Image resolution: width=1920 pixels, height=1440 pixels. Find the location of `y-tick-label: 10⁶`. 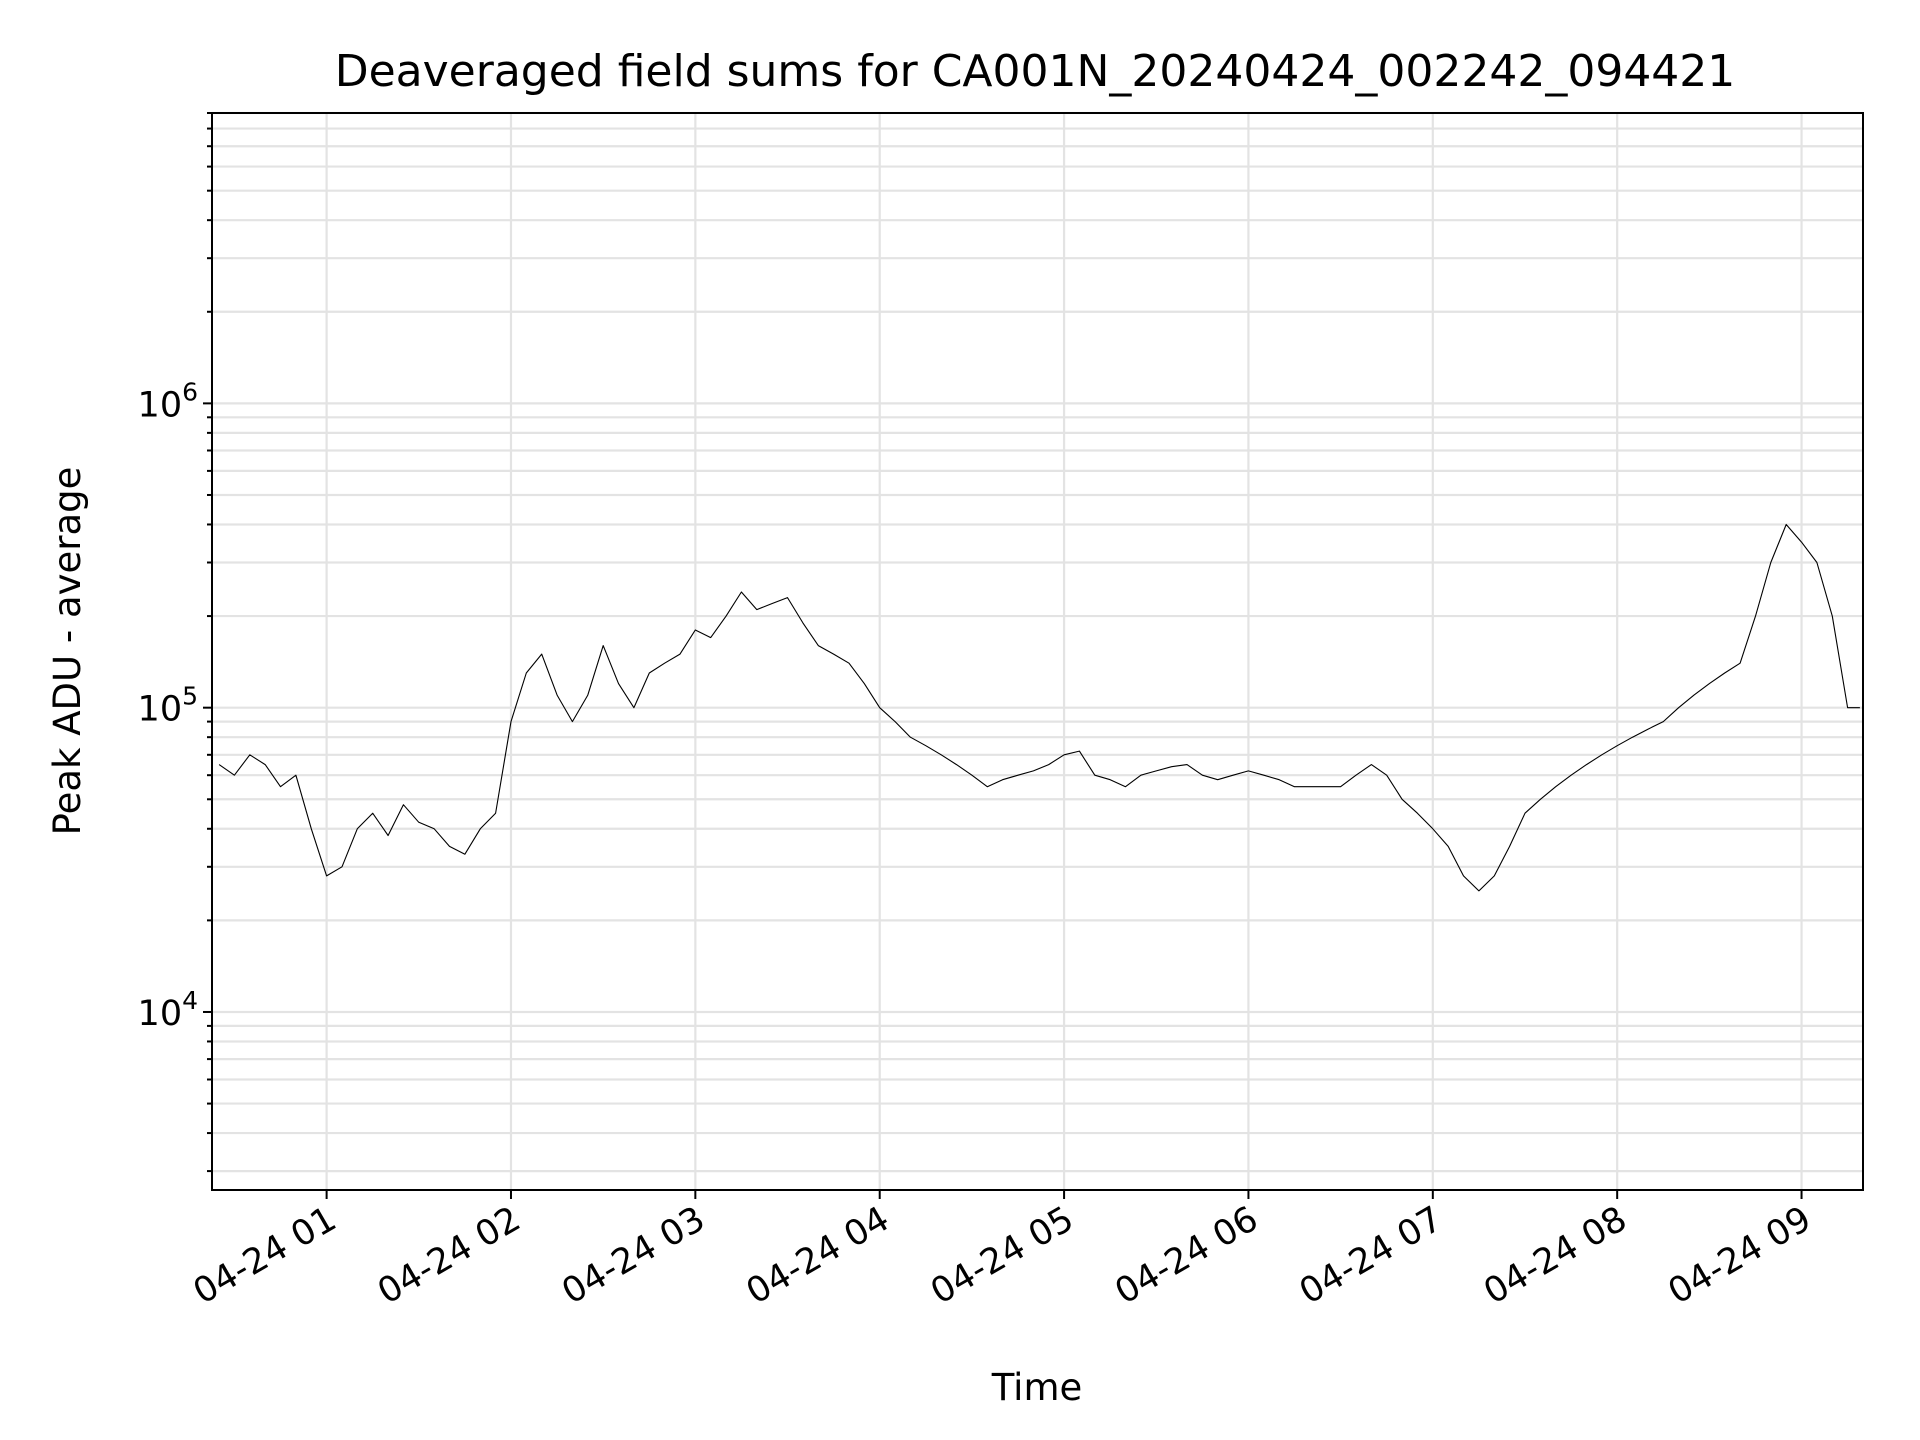

y-tick-label: 10⁶ is located at coordinates (168, 401).